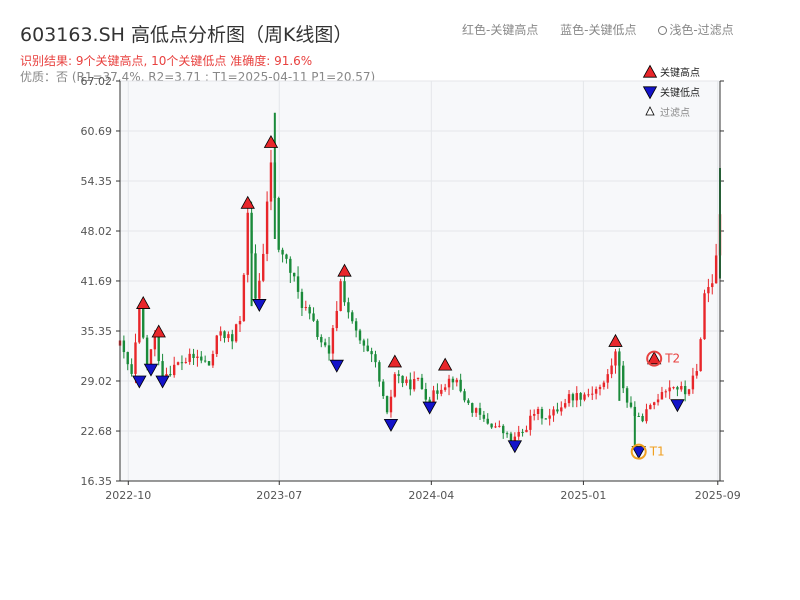 This screenshot has height=600, width=800. Describe the element at coordinates (650, 93) in the screenshot. I see `legend-low-icon` at that location.